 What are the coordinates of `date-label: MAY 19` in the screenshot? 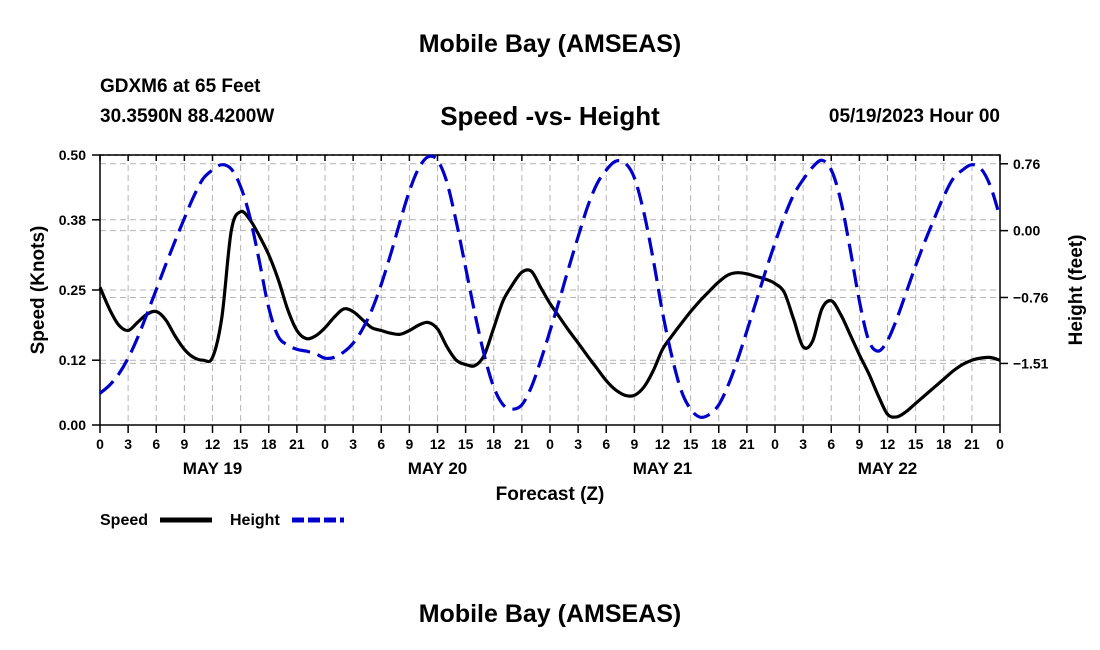 It's located at (213, 468).